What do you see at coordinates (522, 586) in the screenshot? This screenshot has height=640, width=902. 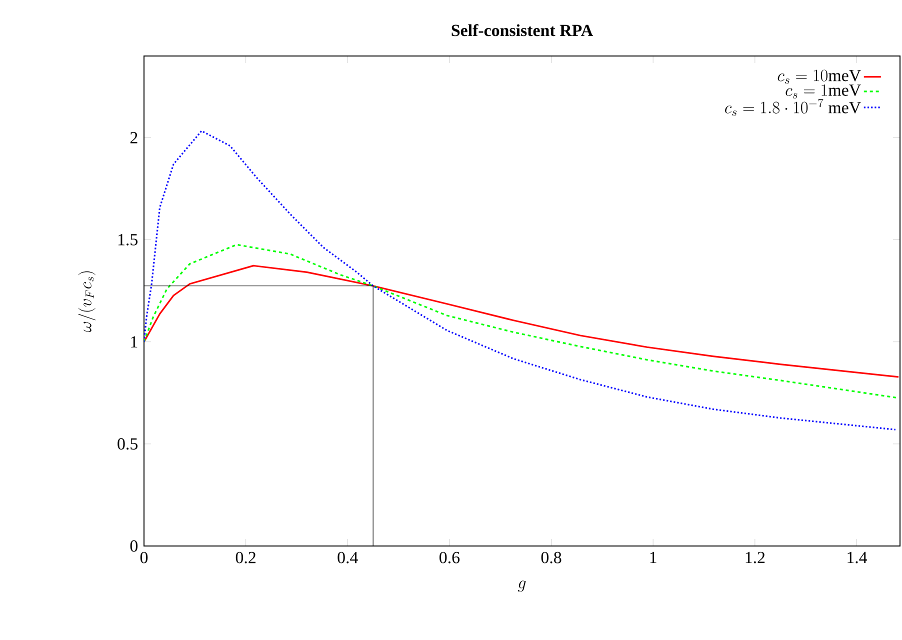 I see `x-axis-title: $g$` at bounding box center [522, 586].